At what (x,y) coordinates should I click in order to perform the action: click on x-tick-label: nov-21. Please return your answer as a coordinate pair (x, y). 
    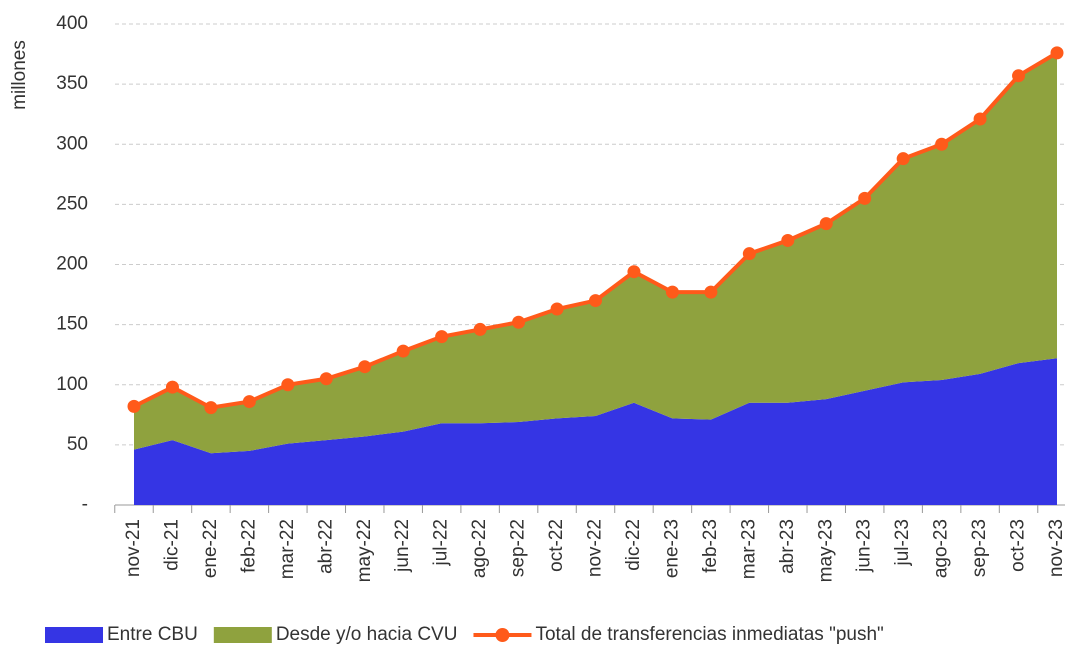
    Looking at the image, I should click on (133, 548).